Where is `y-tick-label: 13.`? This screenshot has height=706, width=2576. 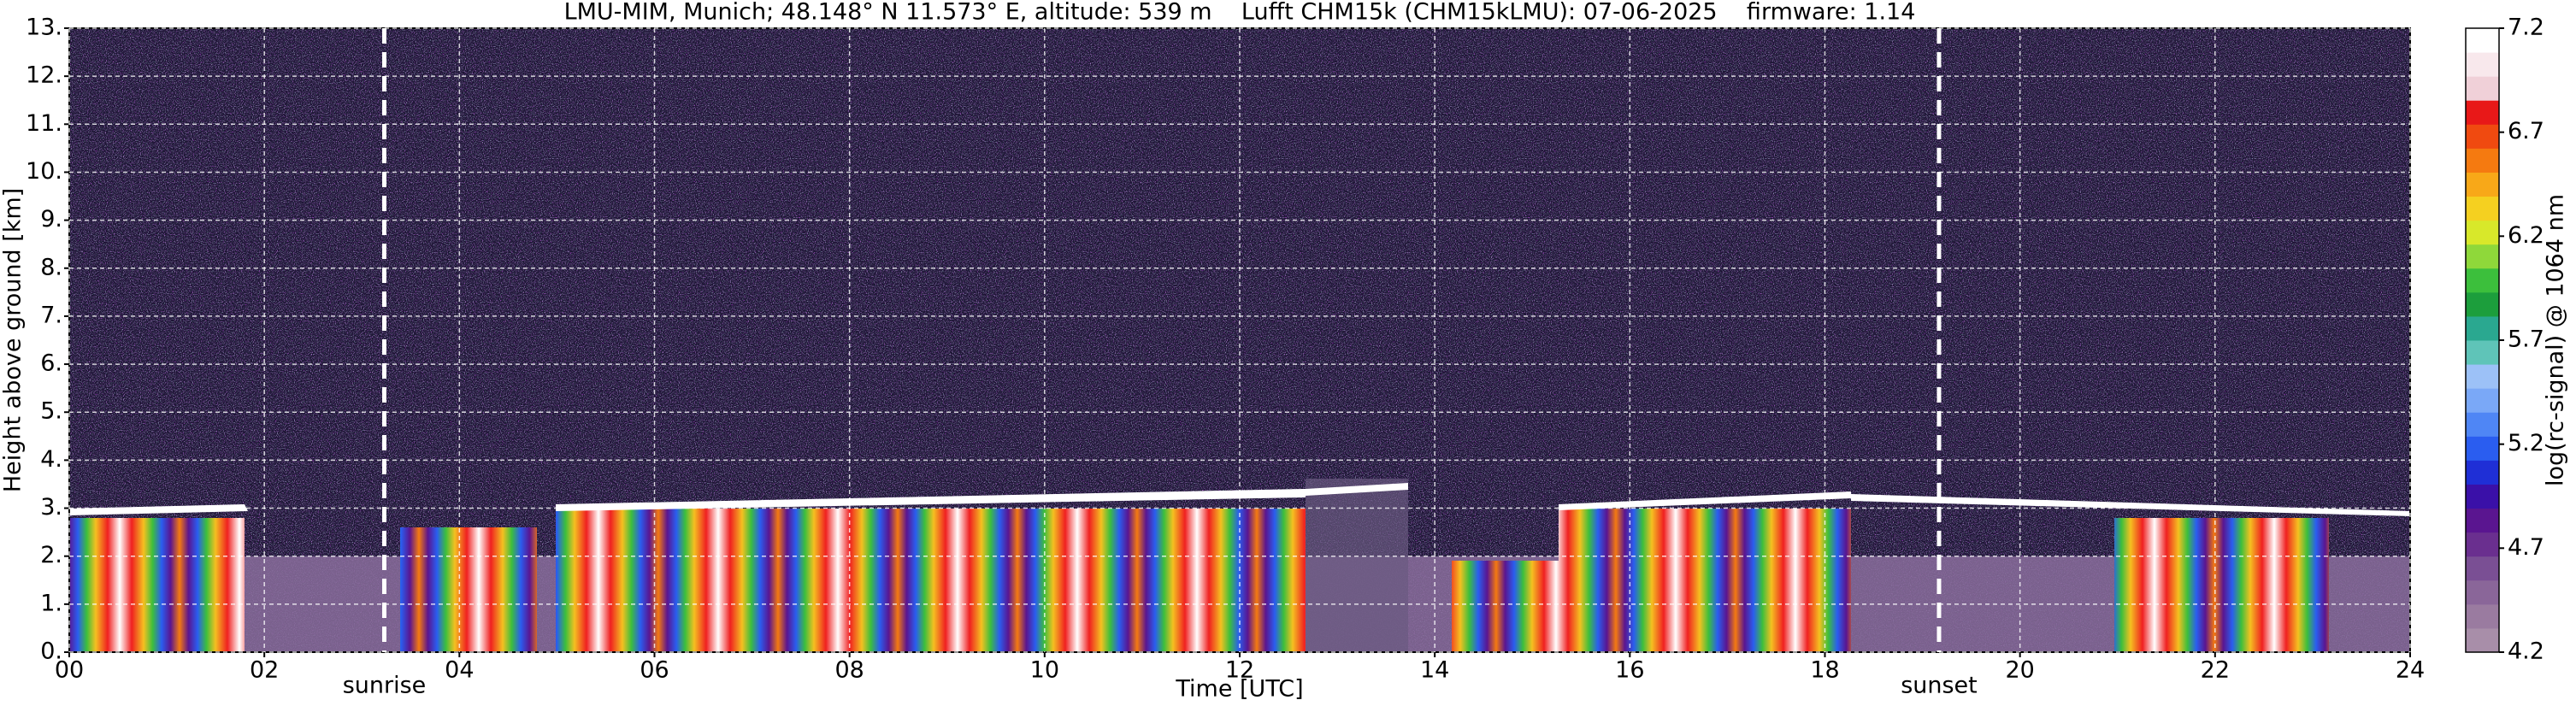 y-tick-label: 13. is located at coordinates (44, 28).